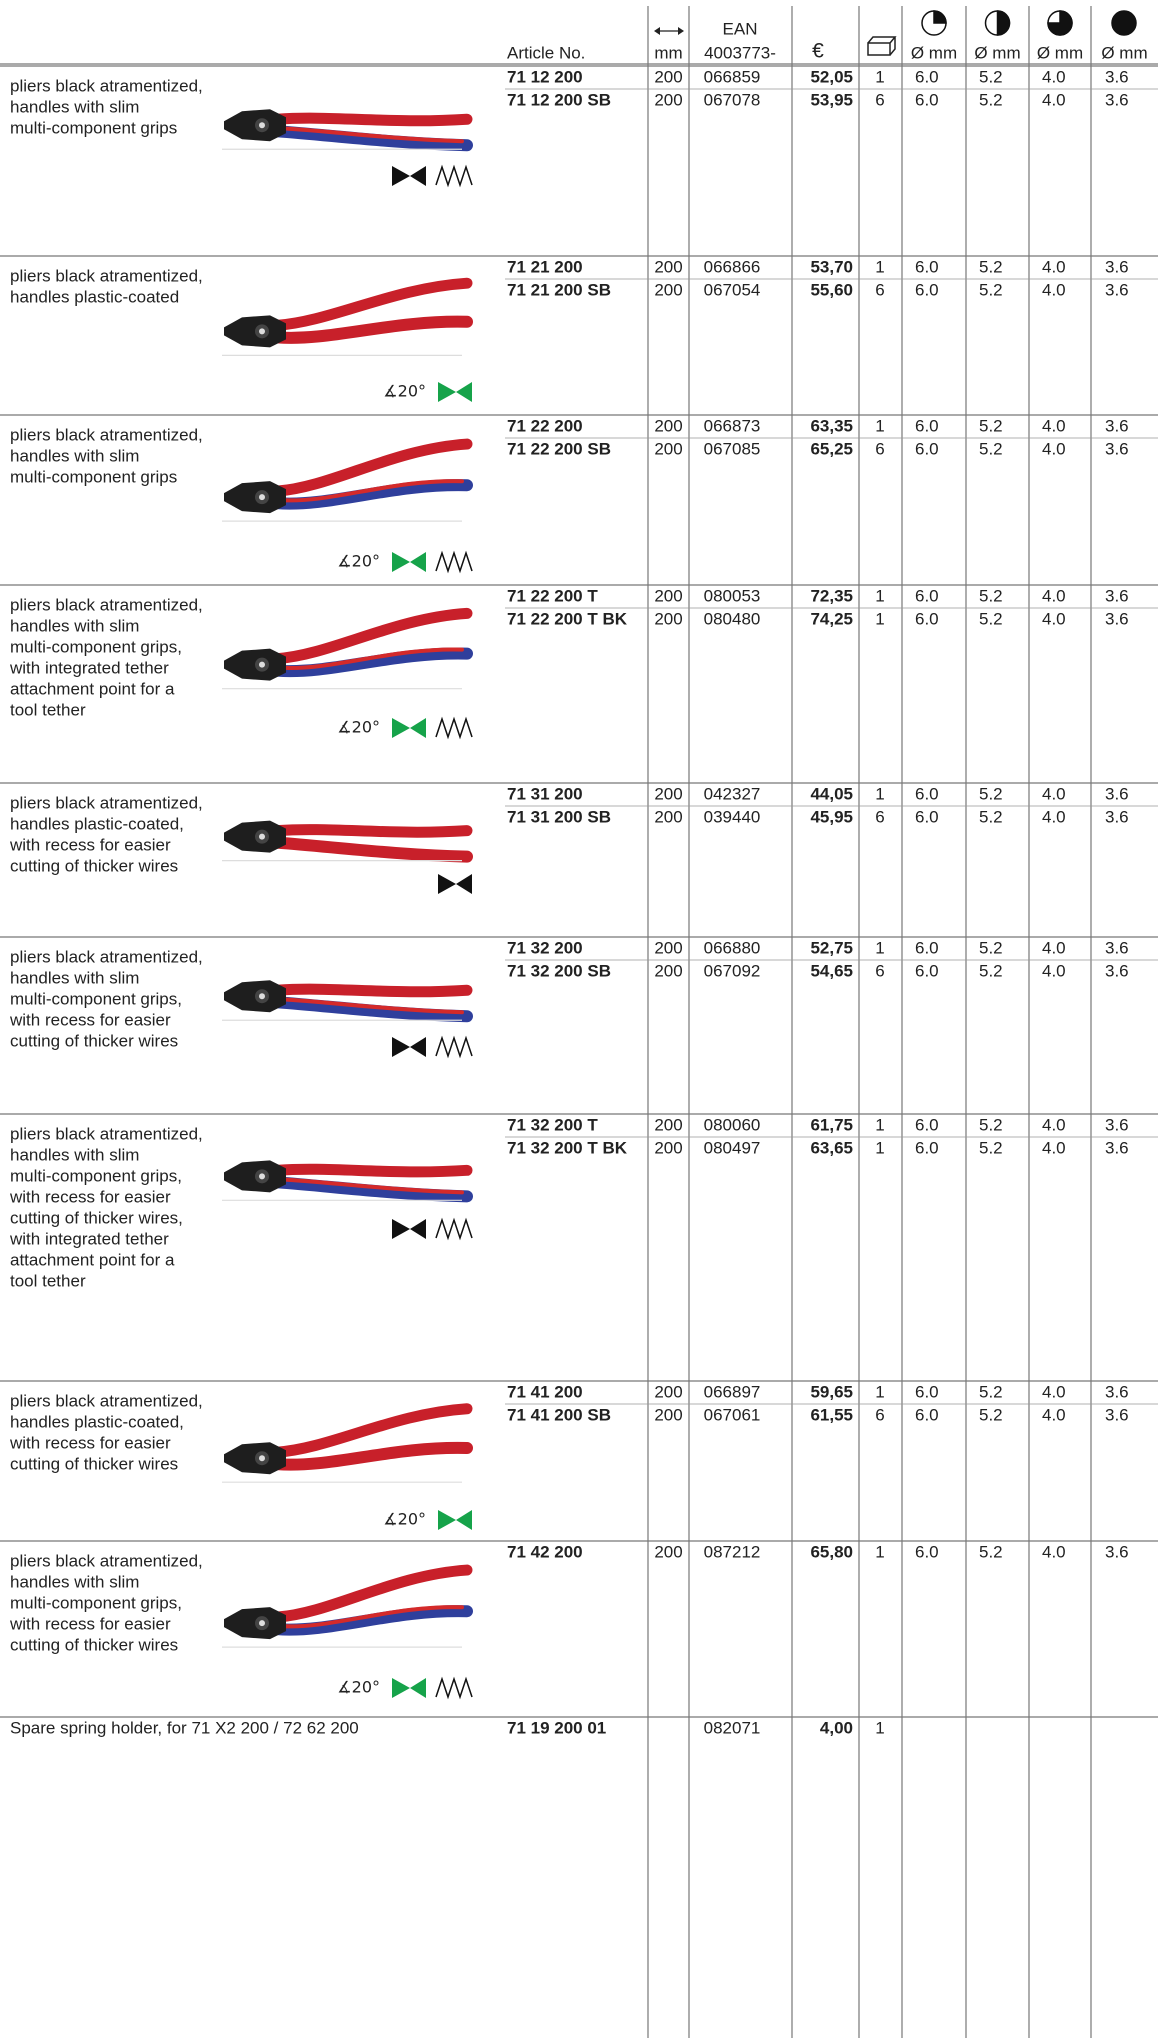  Describe the element at coordinates (740, 52) in the screenshot. I see `header-ean-prefix: 4003773-` at that location.